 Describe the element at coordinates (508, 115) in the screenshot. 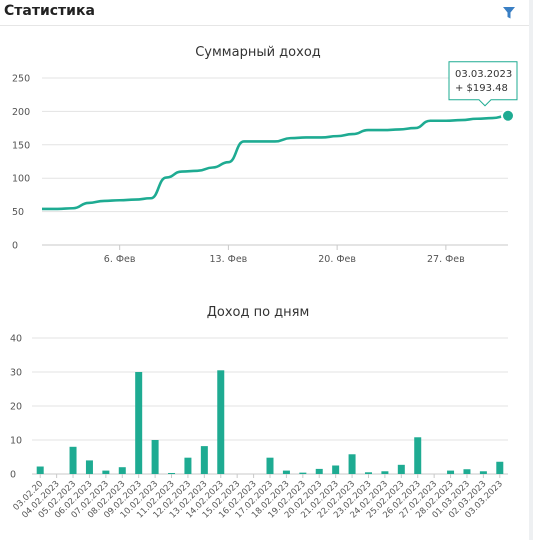

I see `data-point` at that location.